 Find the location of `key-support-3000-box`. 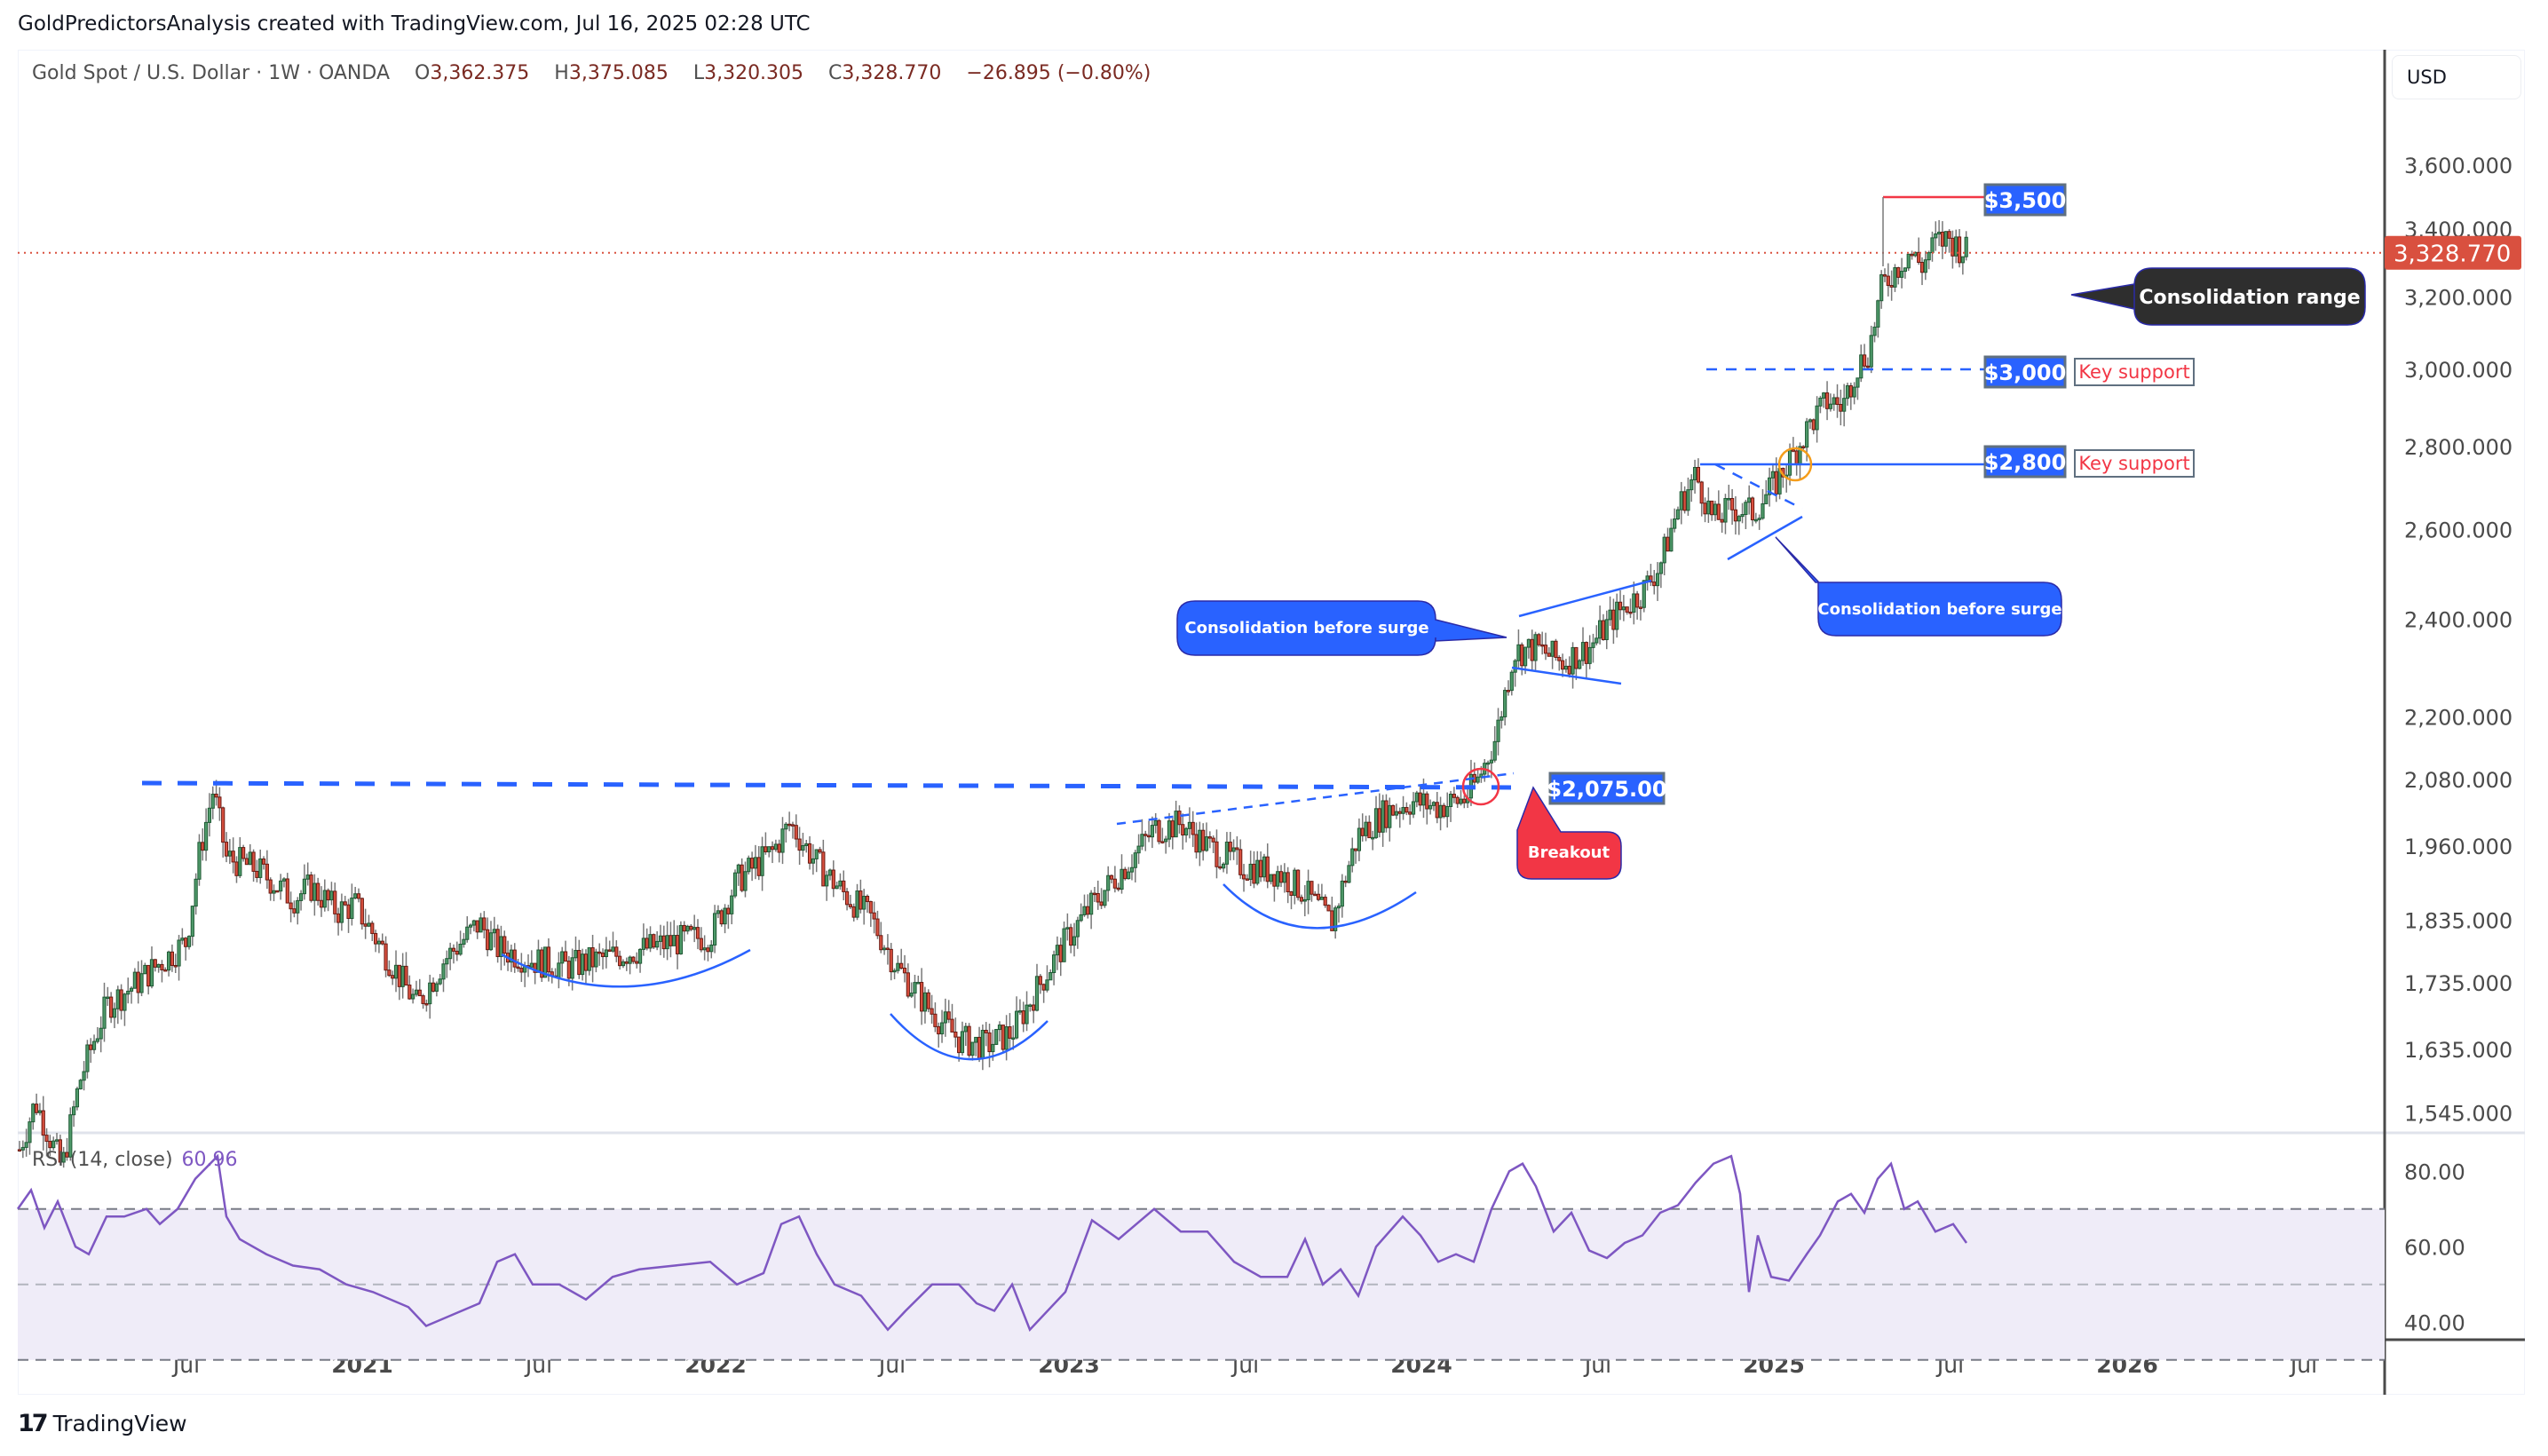

key-support-3000-box is located at coordinates (2134, 372).